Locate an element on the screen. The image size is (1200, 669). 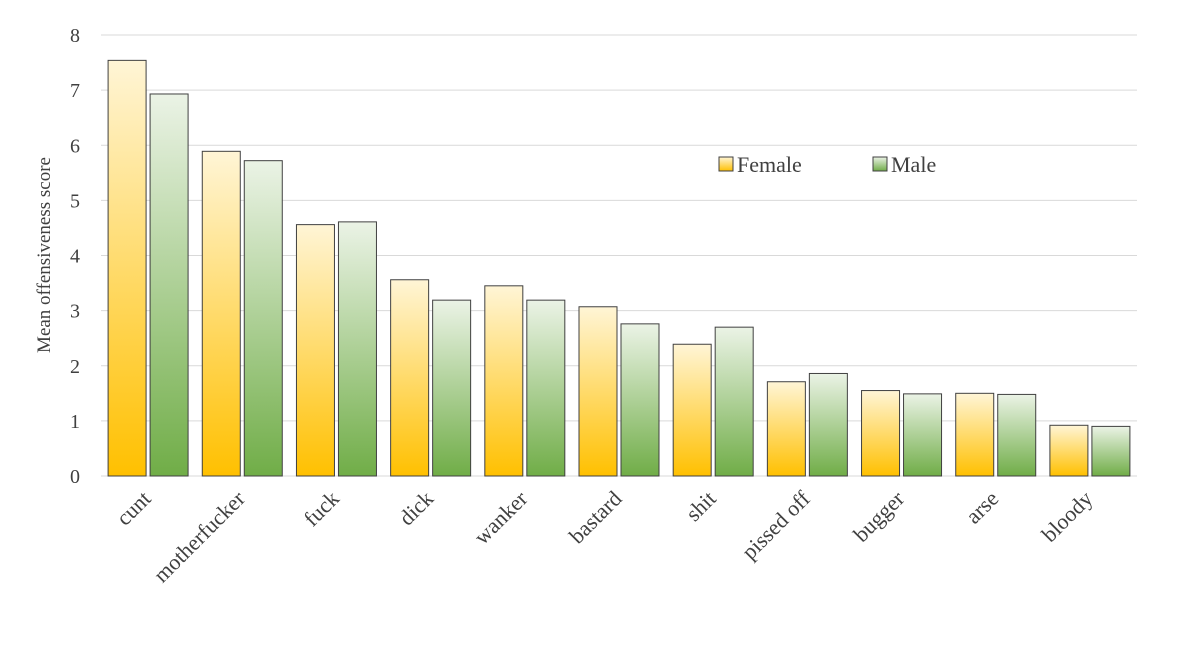
bar-female-dick is located at coordinates (410, 378).